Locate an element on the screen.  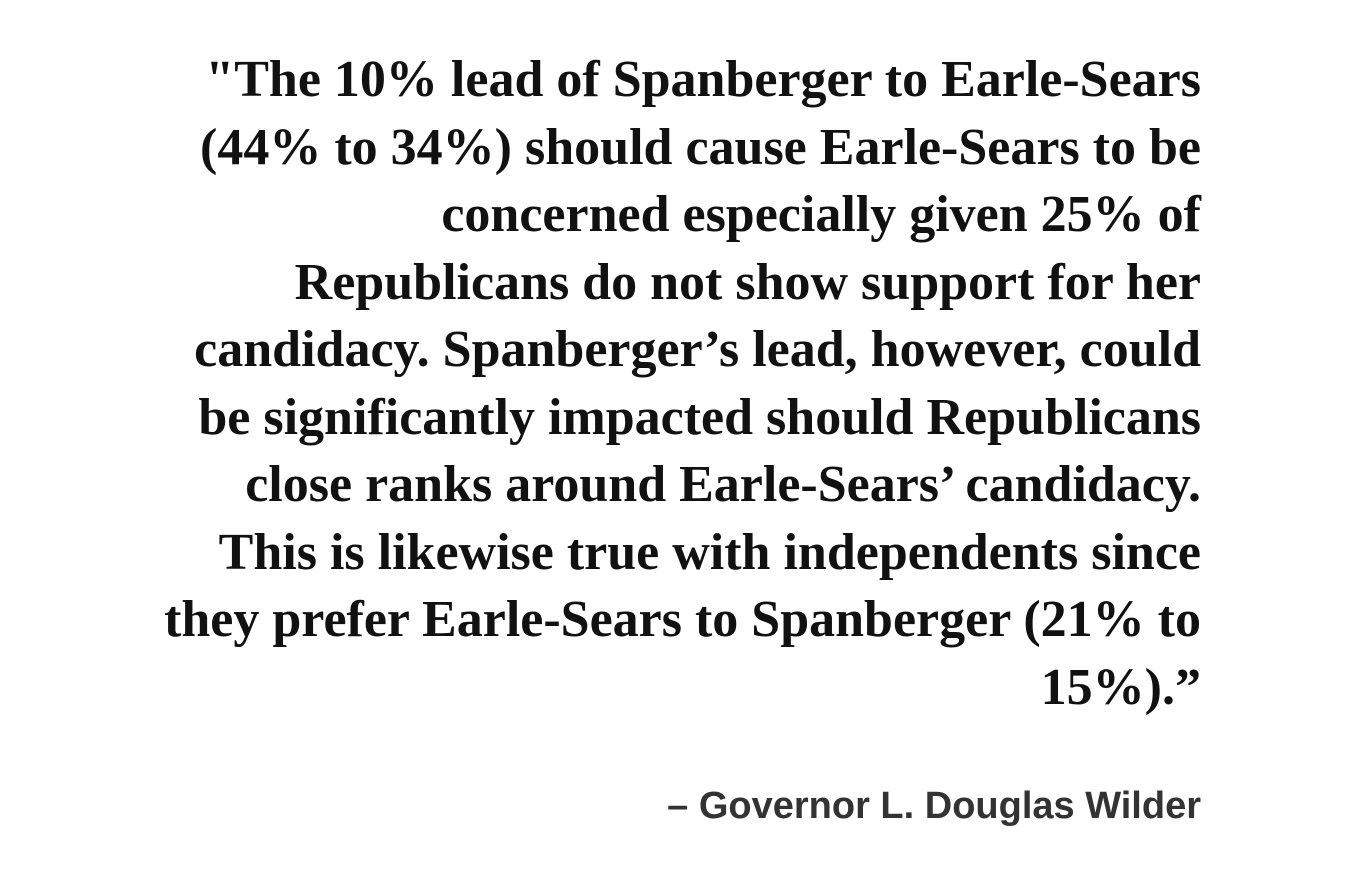
quote-line: Republicans do not show support for her is located at coordinates (747, 282).